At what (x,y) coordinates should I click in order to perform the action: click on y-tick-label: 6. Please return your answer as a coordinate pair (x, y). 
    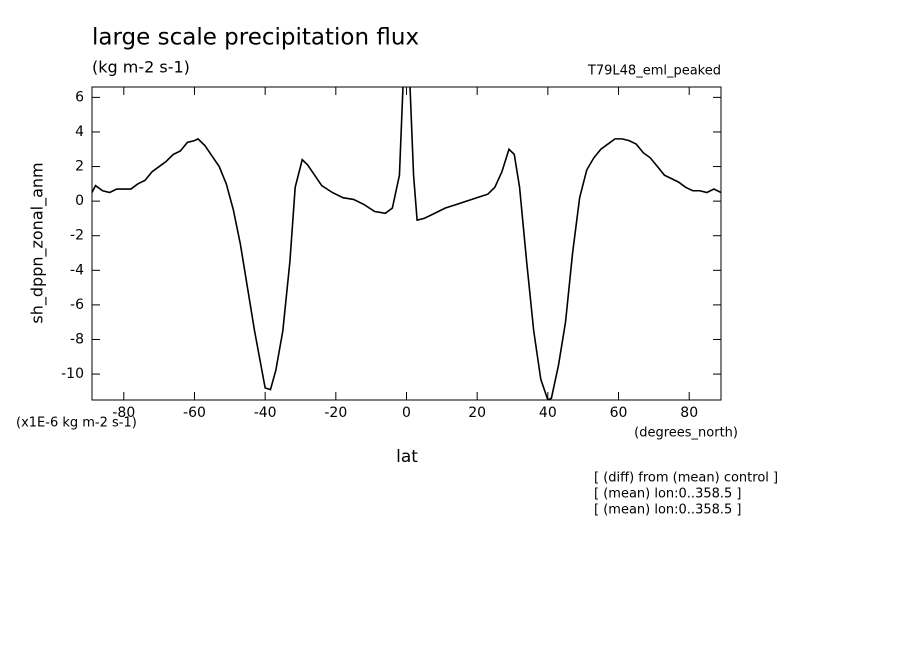
    Looking at the image, I should click on (79, 97).